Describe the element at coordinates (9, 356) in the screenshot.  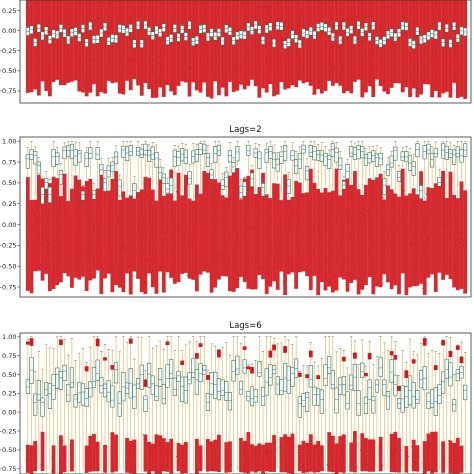
I see `y-tick-label: 0.75` at that location.